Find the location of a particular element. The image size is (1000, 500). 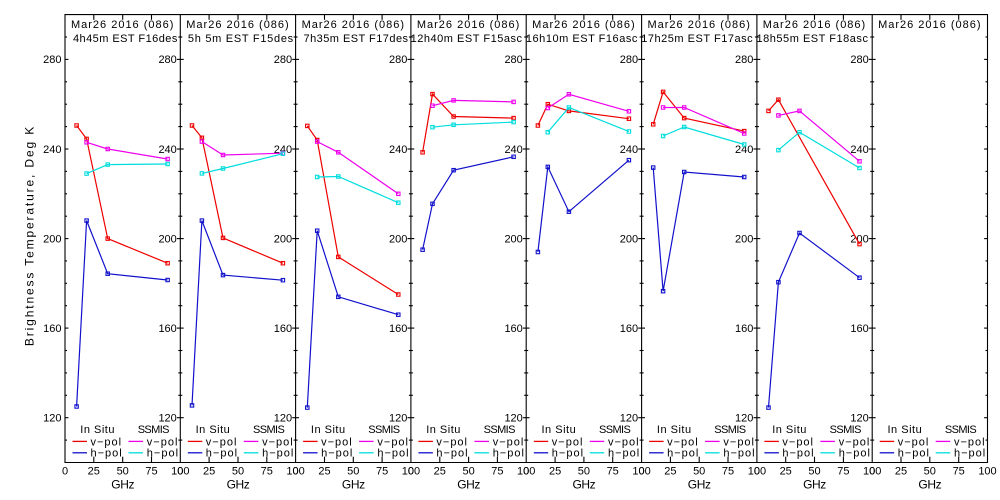

svg-text: 12h40m EST F15asc is located at coordinates (467, 39).